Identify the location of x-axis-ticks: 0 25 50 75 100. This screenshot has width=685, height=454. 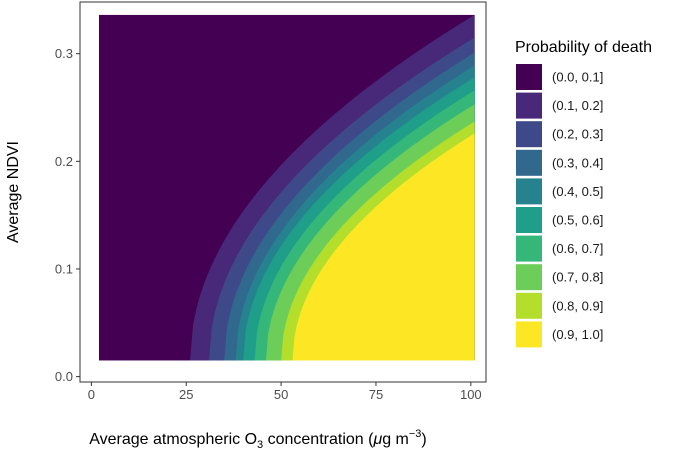
(285, 392).